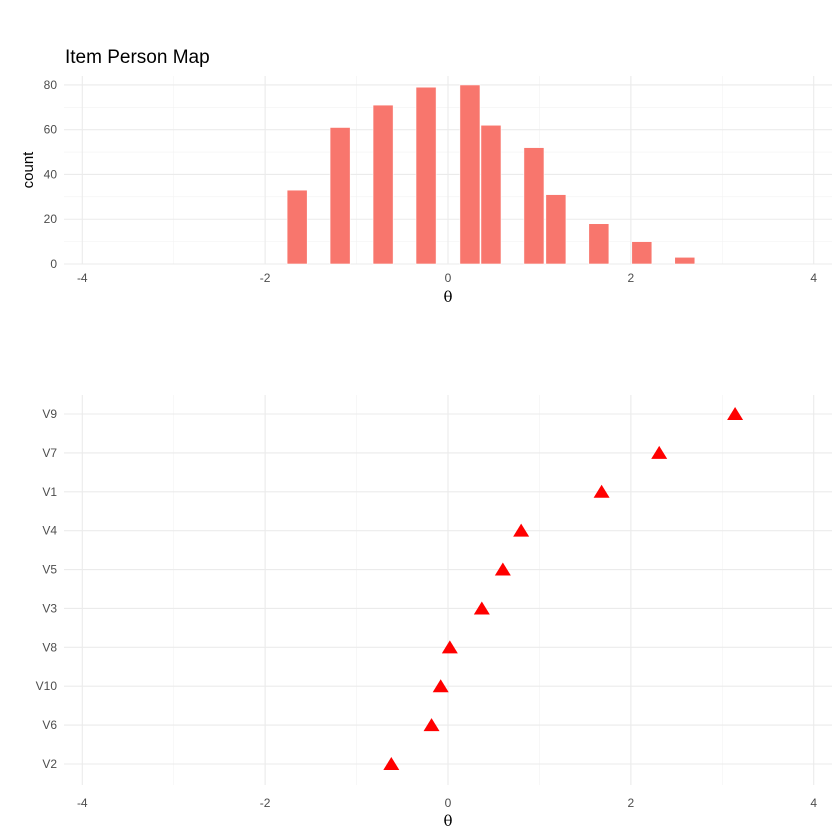  What do you see at coordinates (447, 297) in the screenshot?
I see `hist-x-axis-title: θ` at bounding box center [447, 297].